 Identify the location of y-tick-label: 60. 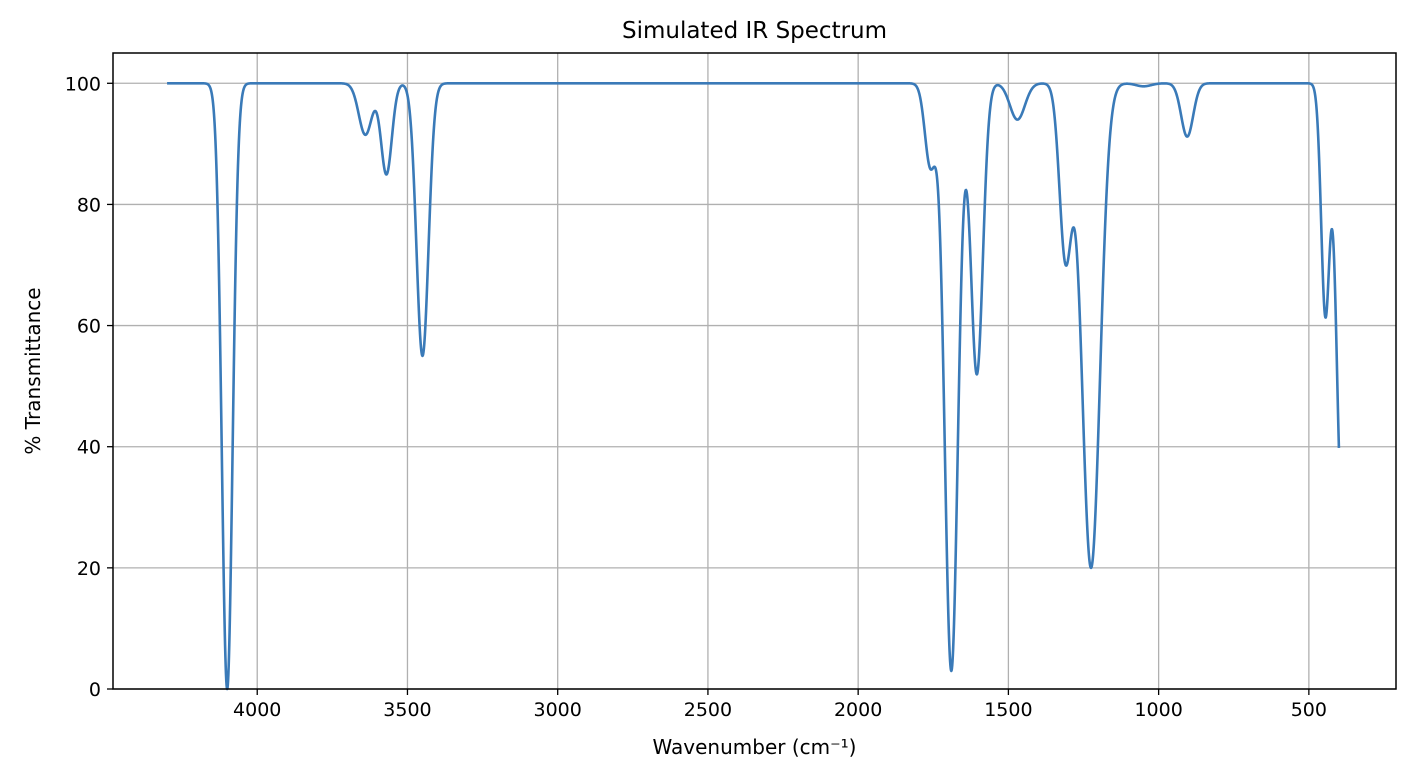
(89, 327).